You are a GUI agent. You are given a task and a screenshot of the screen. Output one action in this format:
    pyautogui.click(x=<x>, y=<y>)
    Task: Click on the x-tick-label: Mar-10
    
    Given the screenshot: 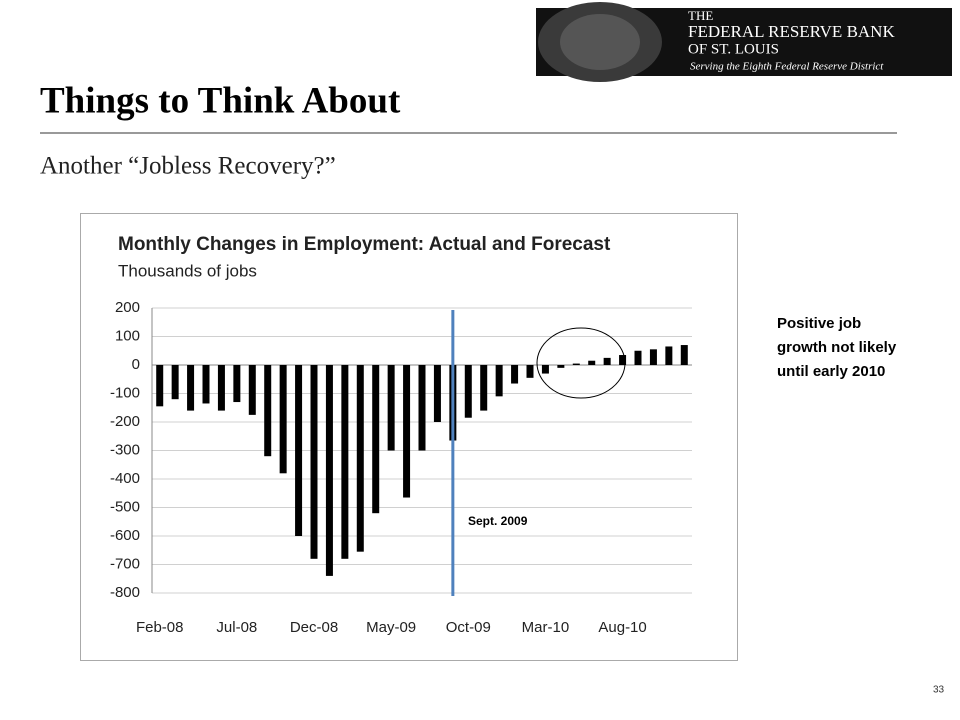 What is the action you would take?
    pyautogui.click(x=546, y=627)
    